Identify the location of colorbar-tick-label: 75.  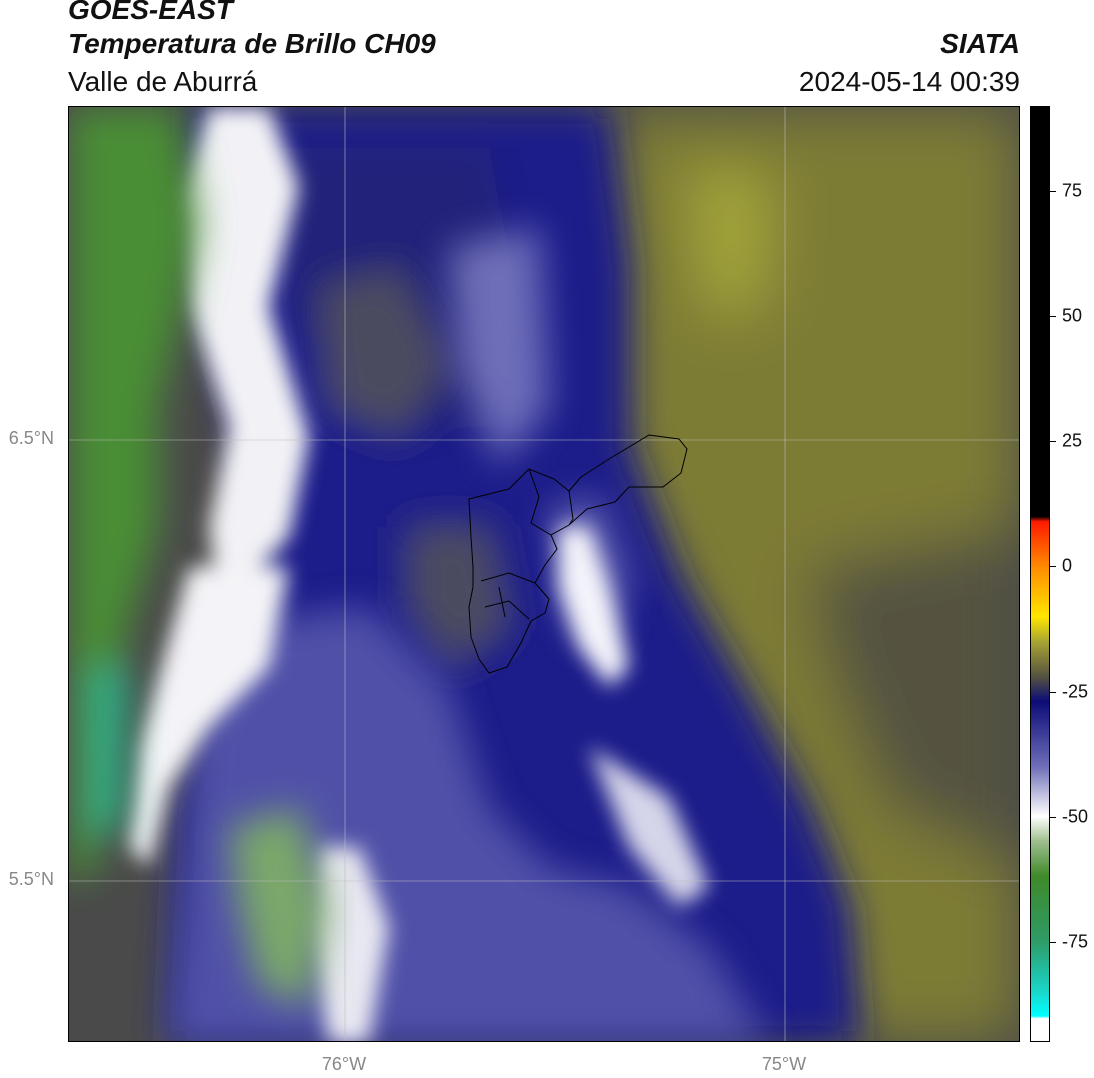
(1072, 190).